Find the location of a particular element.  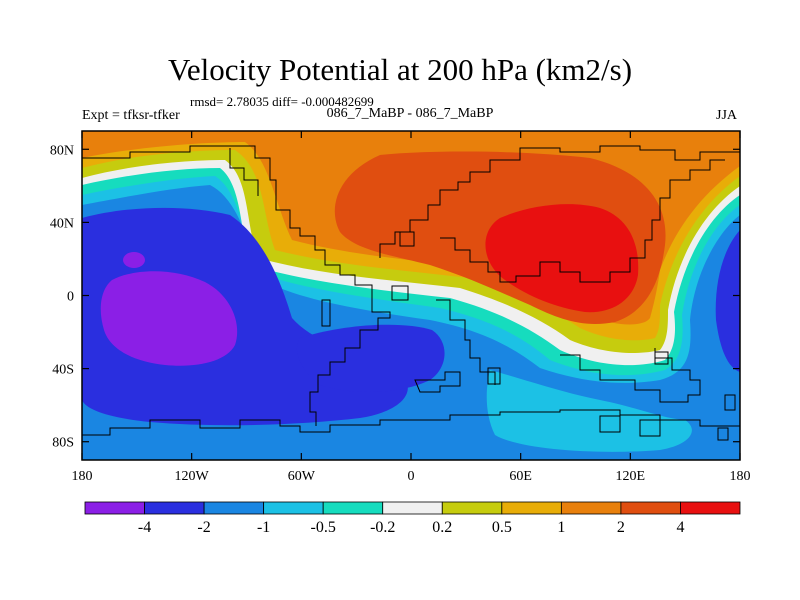

y-tick-label: 40N is located at coordinates (62, 223).